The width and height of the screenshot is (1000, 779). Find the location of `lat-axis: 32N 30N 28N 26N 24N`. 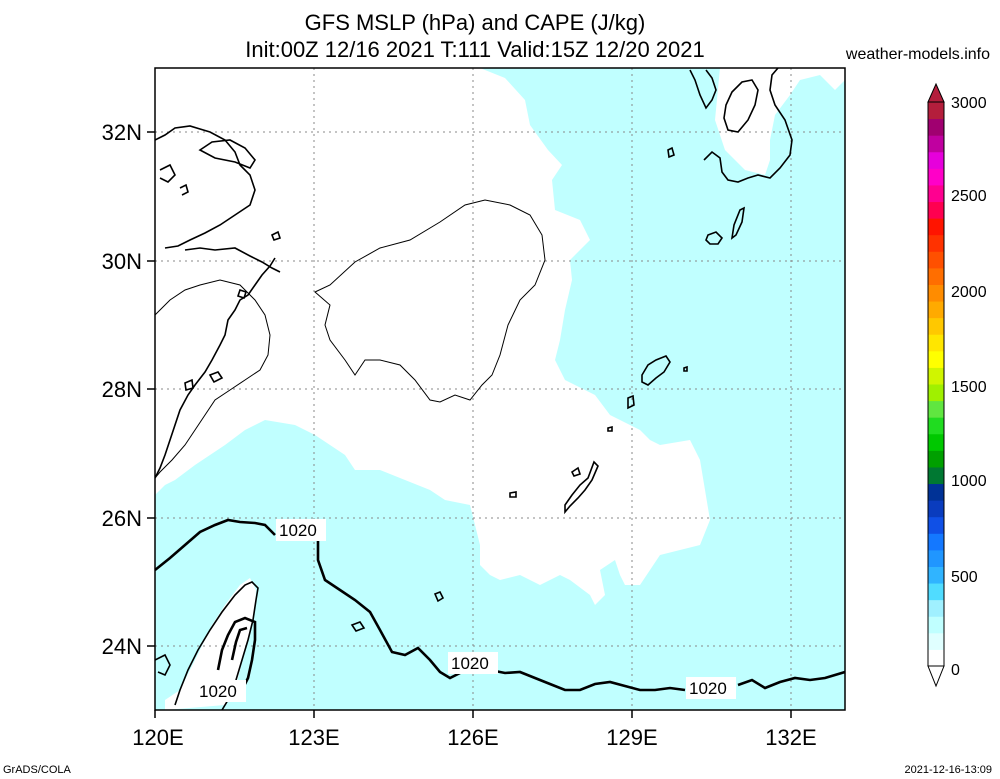

lat-axis: 32N 30N 28N 26N 24N is located at coordinates (122, 389).